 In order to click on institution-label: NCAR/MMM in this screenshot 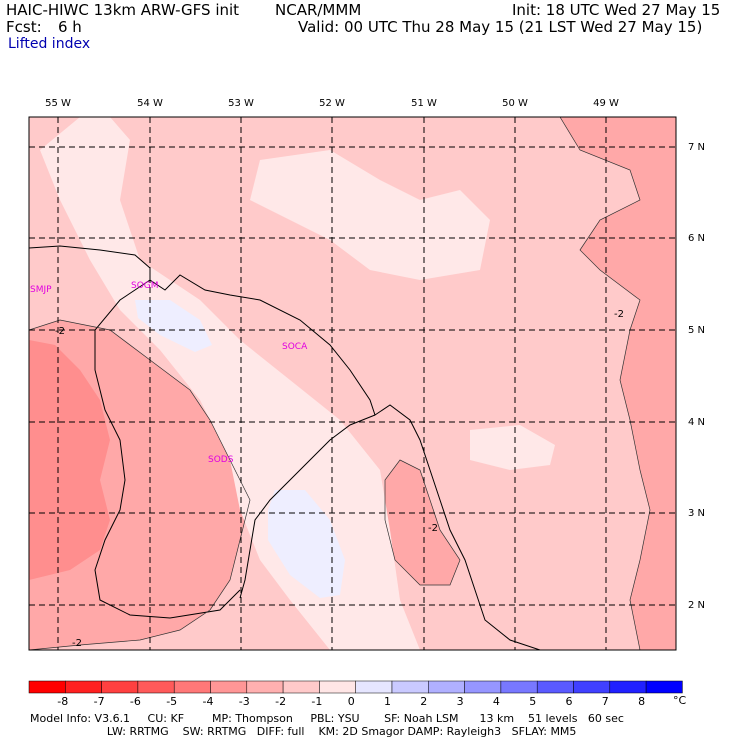, I will do `click(318, 10)`.